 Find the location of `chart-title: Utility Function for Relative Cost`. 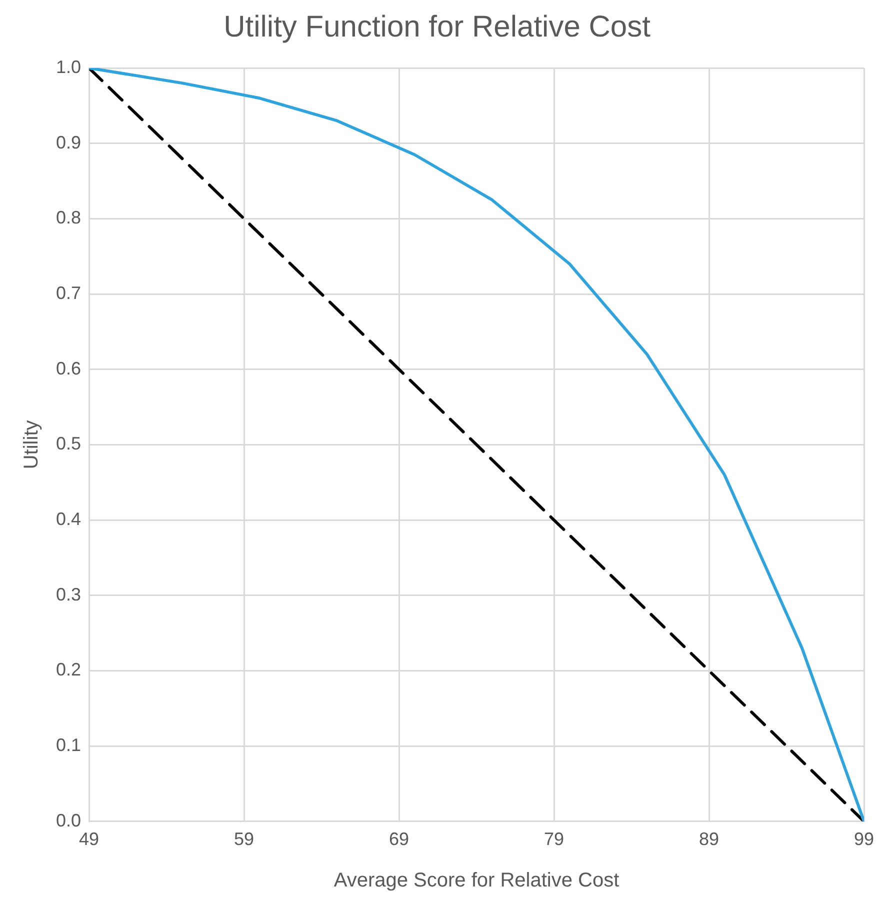

chart-title: Utility Function for Relative Cost is located at coordinates (438, 27).